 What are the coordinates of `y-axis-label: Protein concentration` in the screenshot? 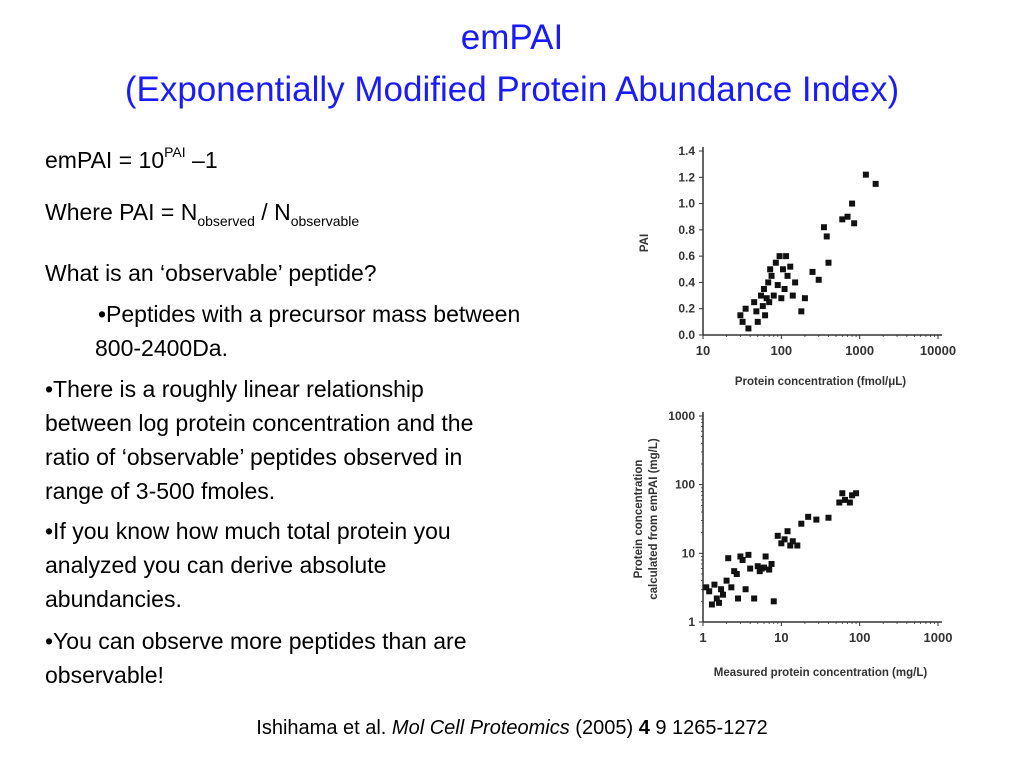 It's located at (639, 519).